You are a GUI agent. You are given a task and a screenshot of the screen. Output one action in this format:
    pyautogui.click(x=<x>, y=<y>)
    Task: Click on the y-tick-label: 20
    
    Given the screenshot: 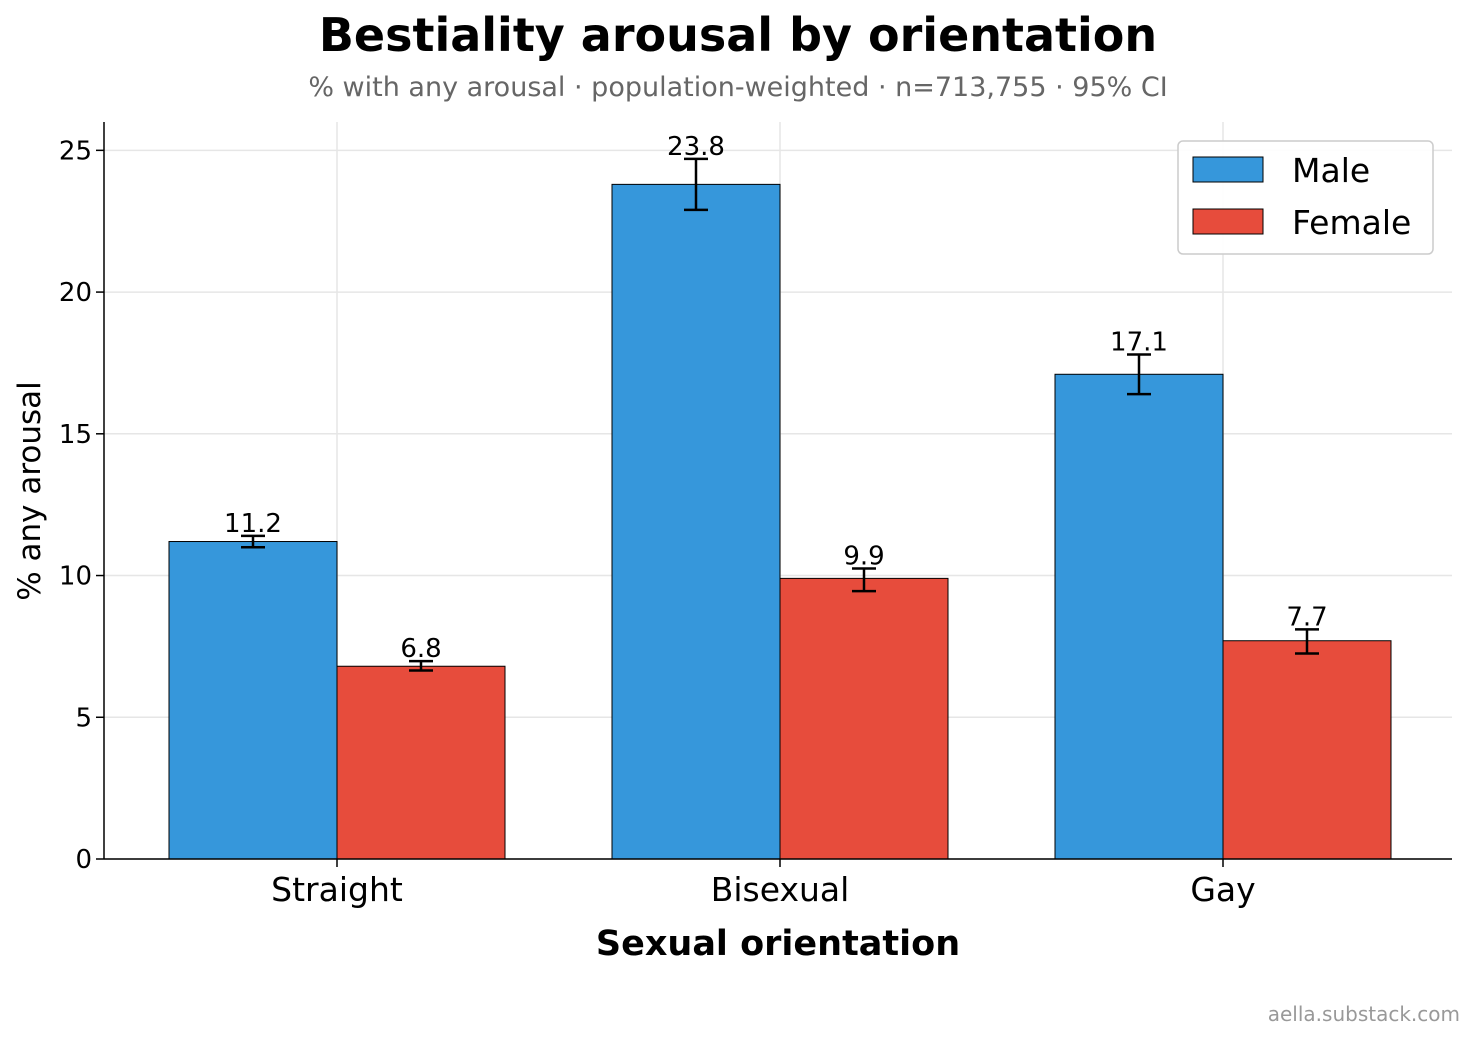 What is the action you would take?
    pyautogui.click(x=75, y=293)
    